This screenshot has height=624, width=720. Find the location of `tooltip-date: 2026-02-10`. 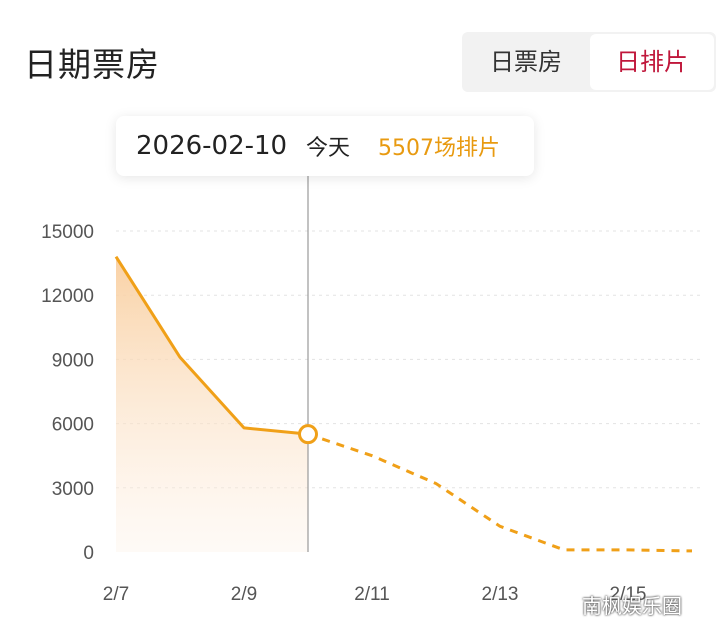

tooltip-date: 2026-02-10 is located at coordinates (212, 146).